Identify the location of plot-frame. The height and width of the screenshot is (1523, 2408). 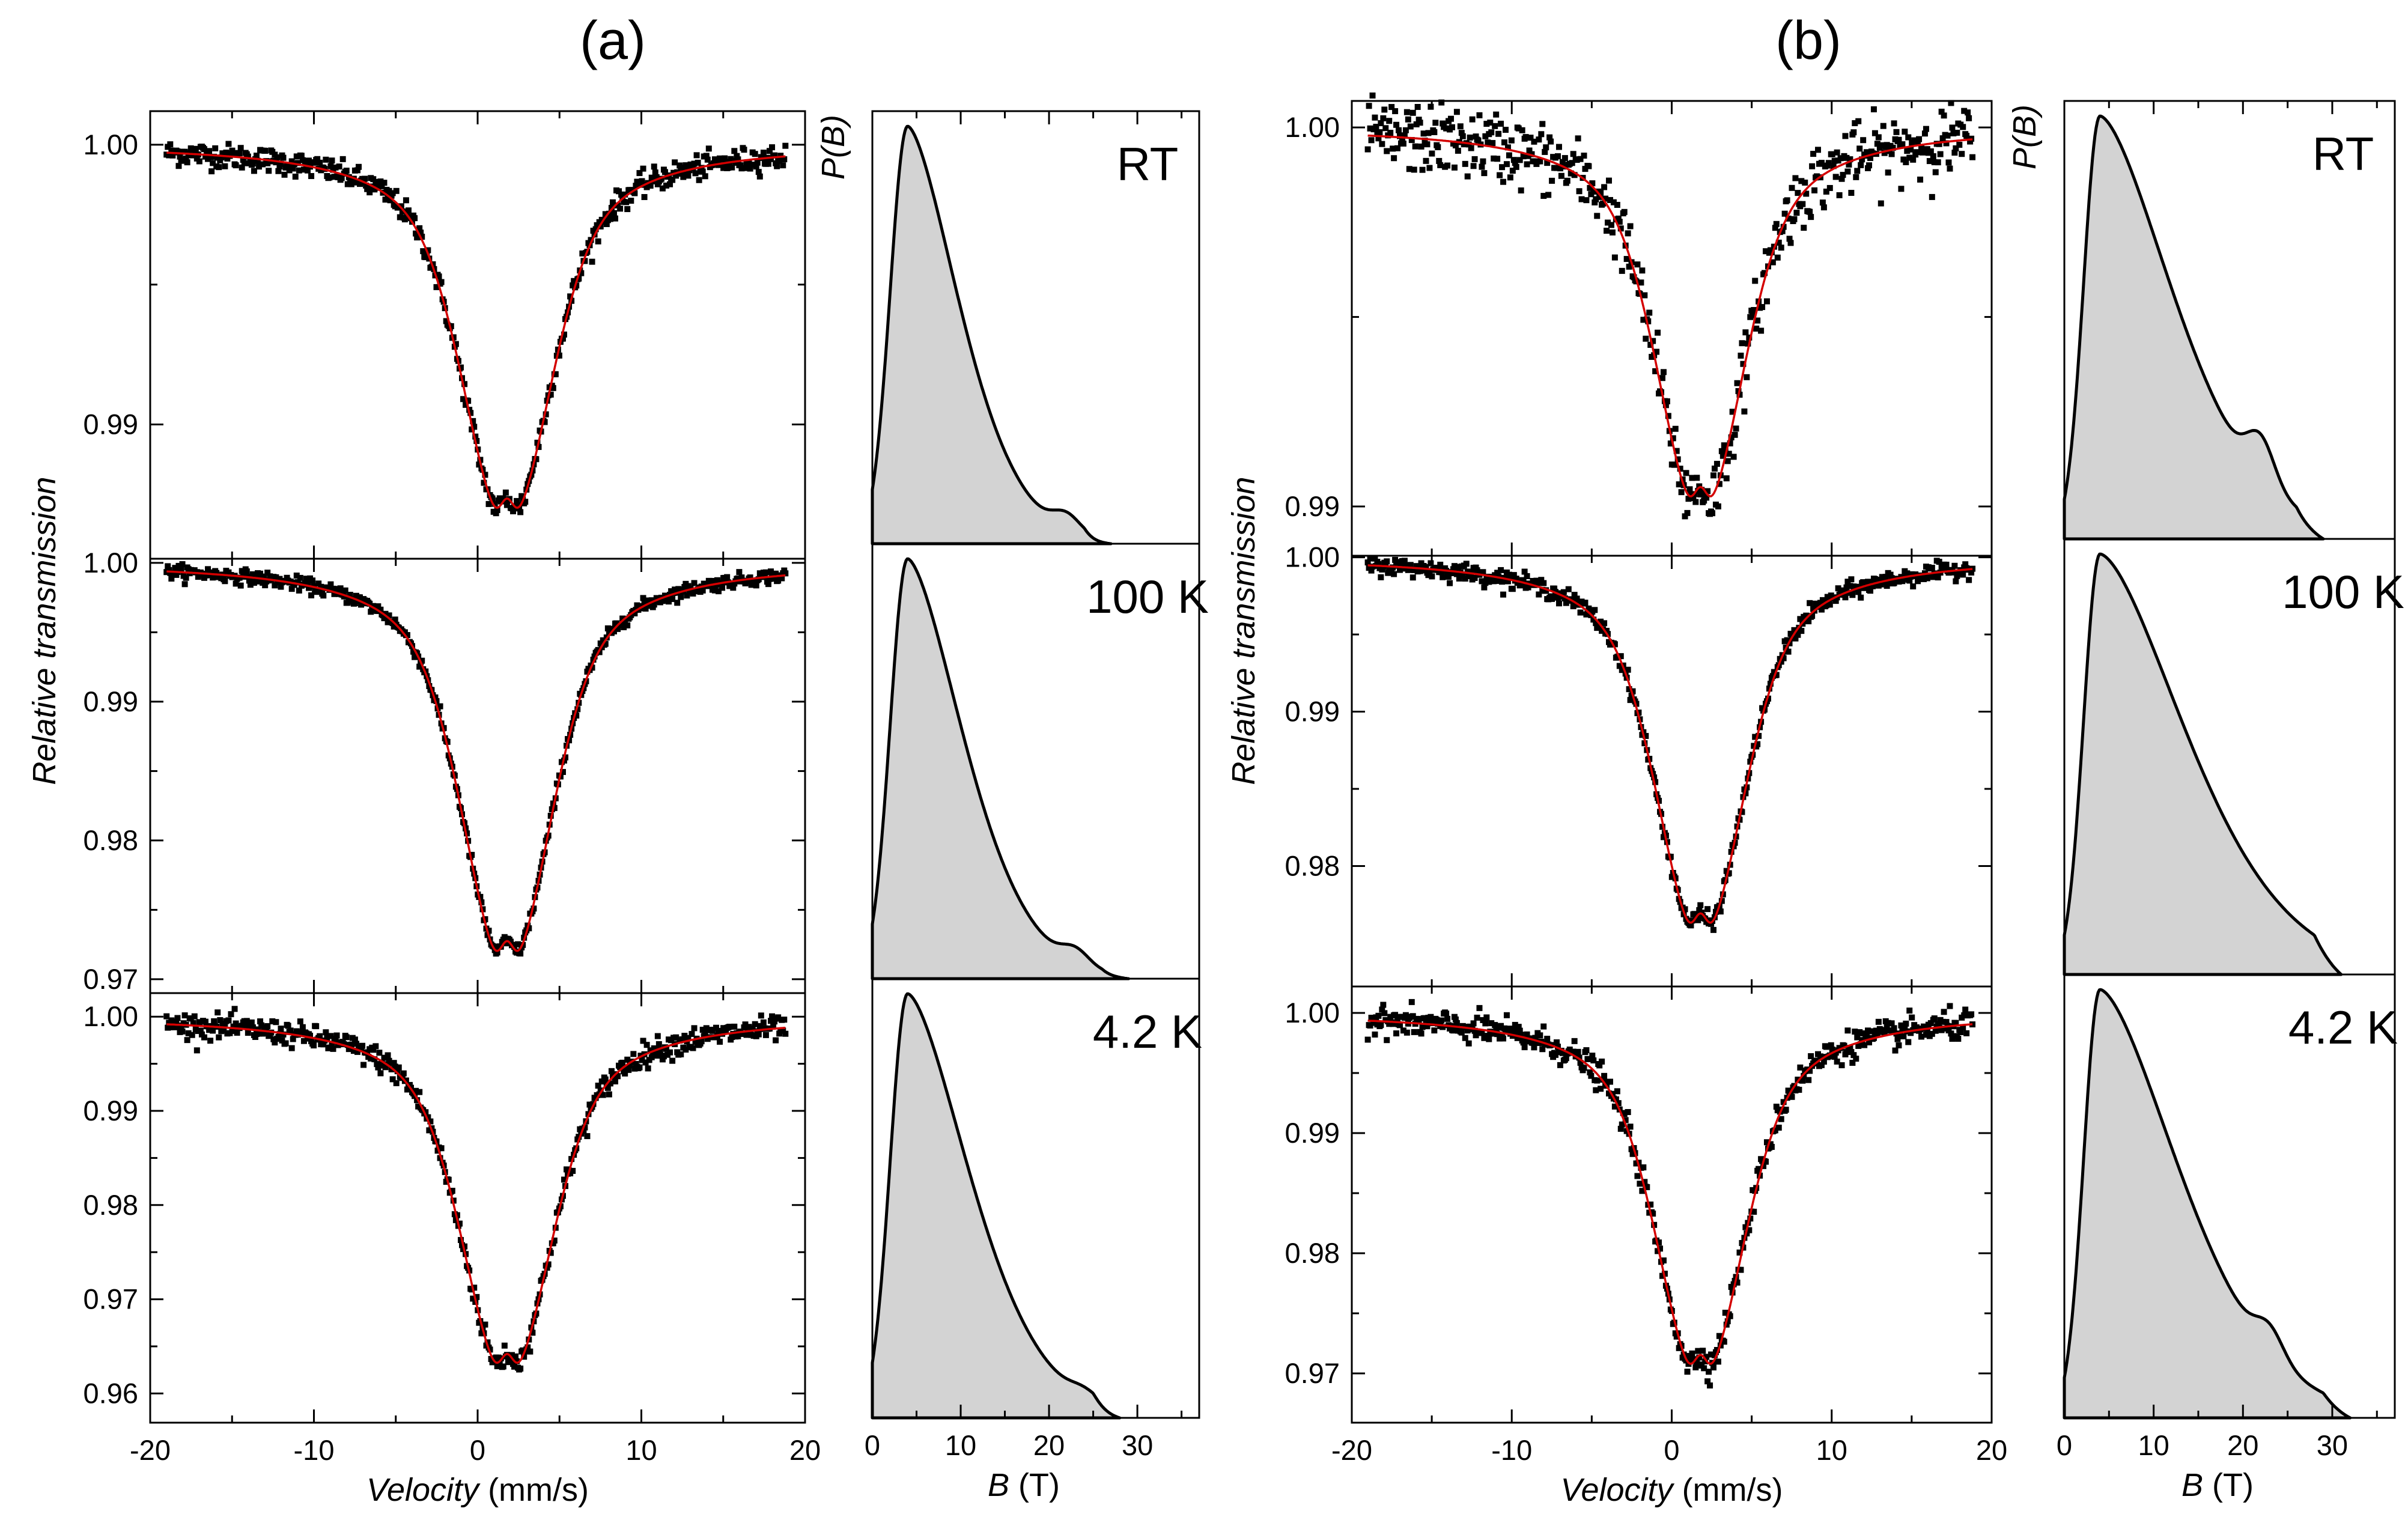
(477, 776).